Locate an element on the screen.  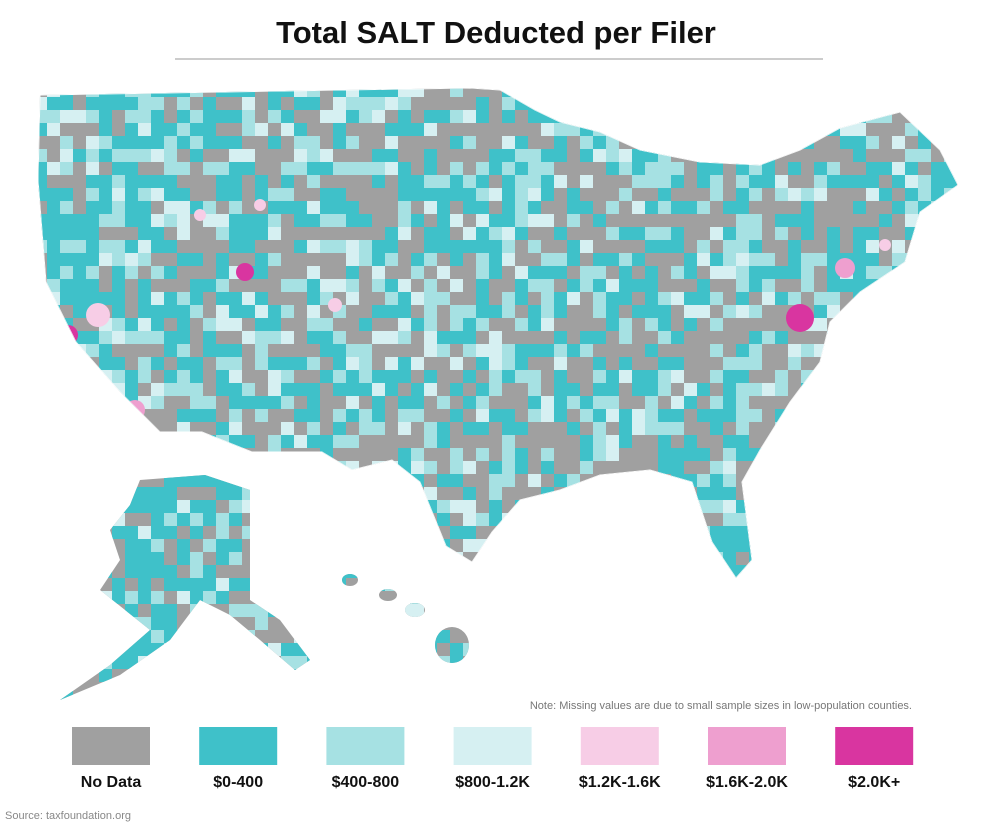
metro-area is located at coordinates (200, 215).